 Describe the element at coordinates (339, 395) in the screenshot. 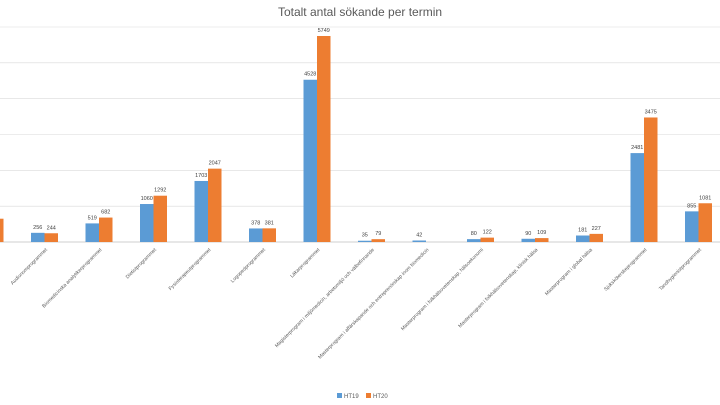

I see `legend-swatch-ht19` at that location.